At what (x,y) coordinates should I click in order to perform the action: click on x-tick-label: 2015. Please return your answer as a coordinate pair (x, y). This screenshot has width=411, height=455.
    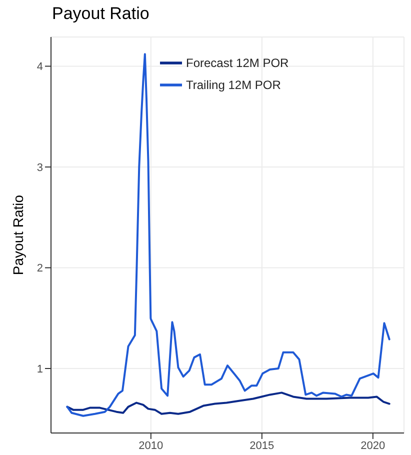
    Looking at the image, I should click on (262, 446).